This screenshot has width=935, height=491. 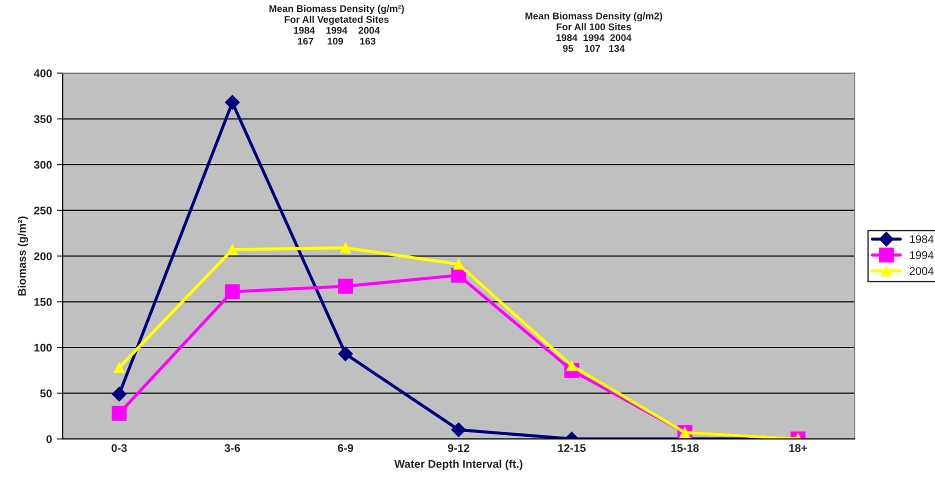 I want to click on legend-label: 2004, so click(x=922, y=271).